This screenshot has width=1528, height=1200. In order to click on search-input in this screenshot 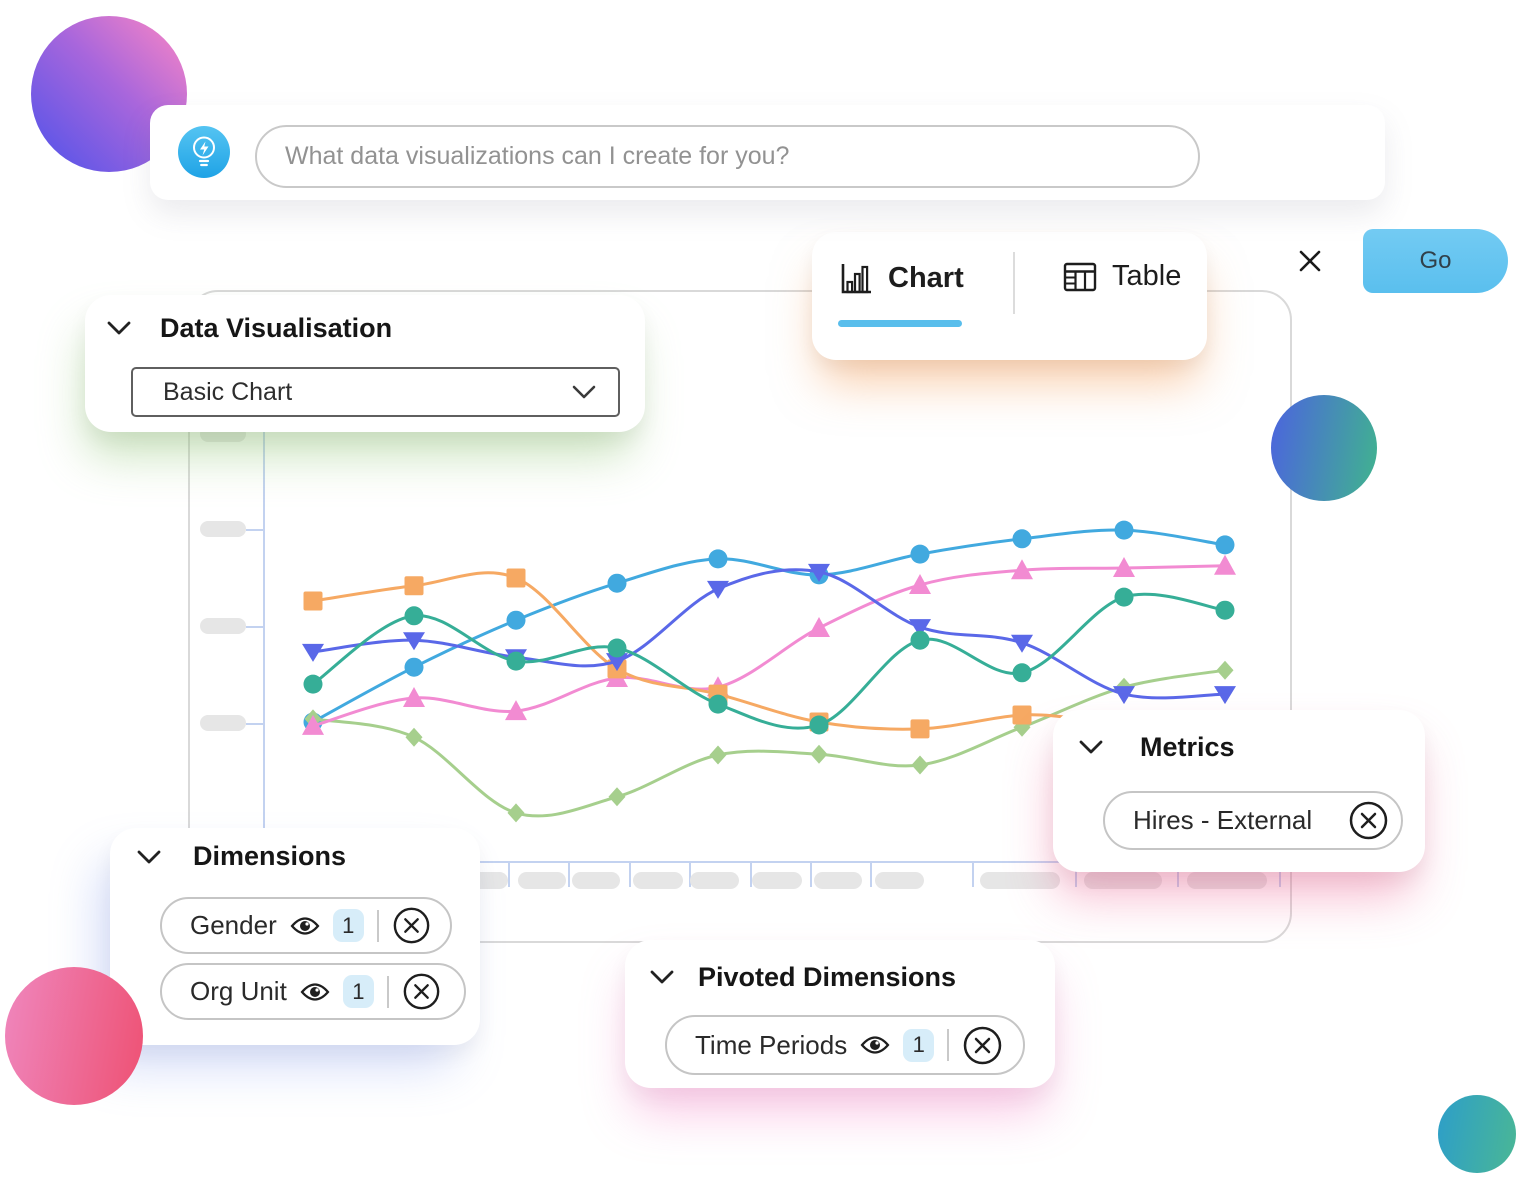, I will do `click(727, 156)`.